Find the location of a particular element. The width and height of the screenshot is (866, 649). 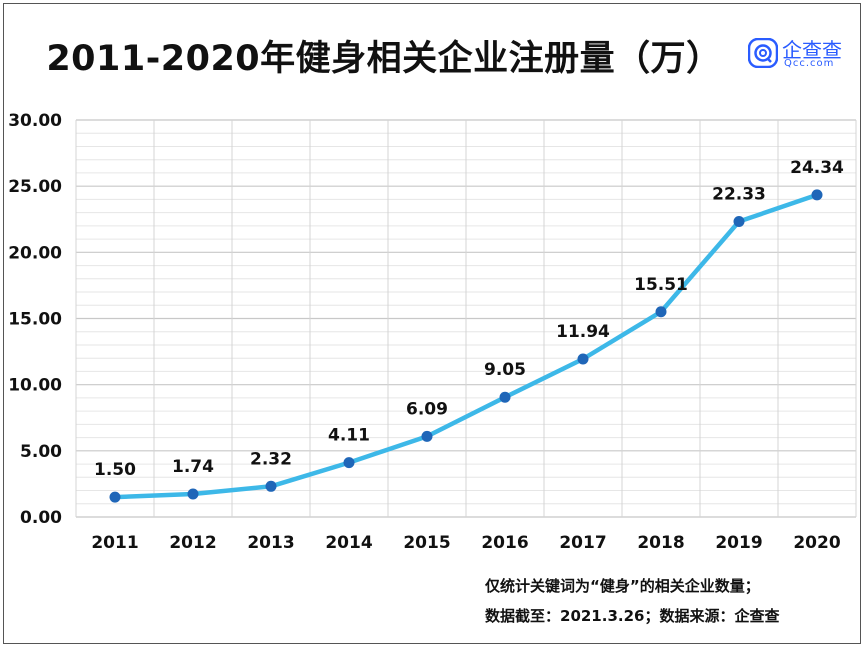

data-label: 4.11 is located at coordinates (349, 436).